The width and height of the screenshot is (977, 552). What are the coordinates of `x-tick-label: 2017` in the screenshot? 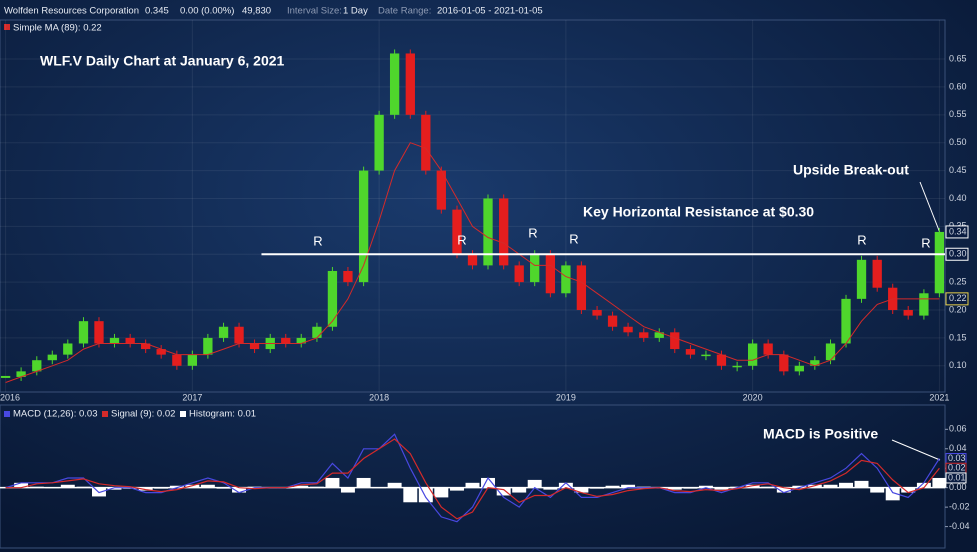 It's located at (192, 397).